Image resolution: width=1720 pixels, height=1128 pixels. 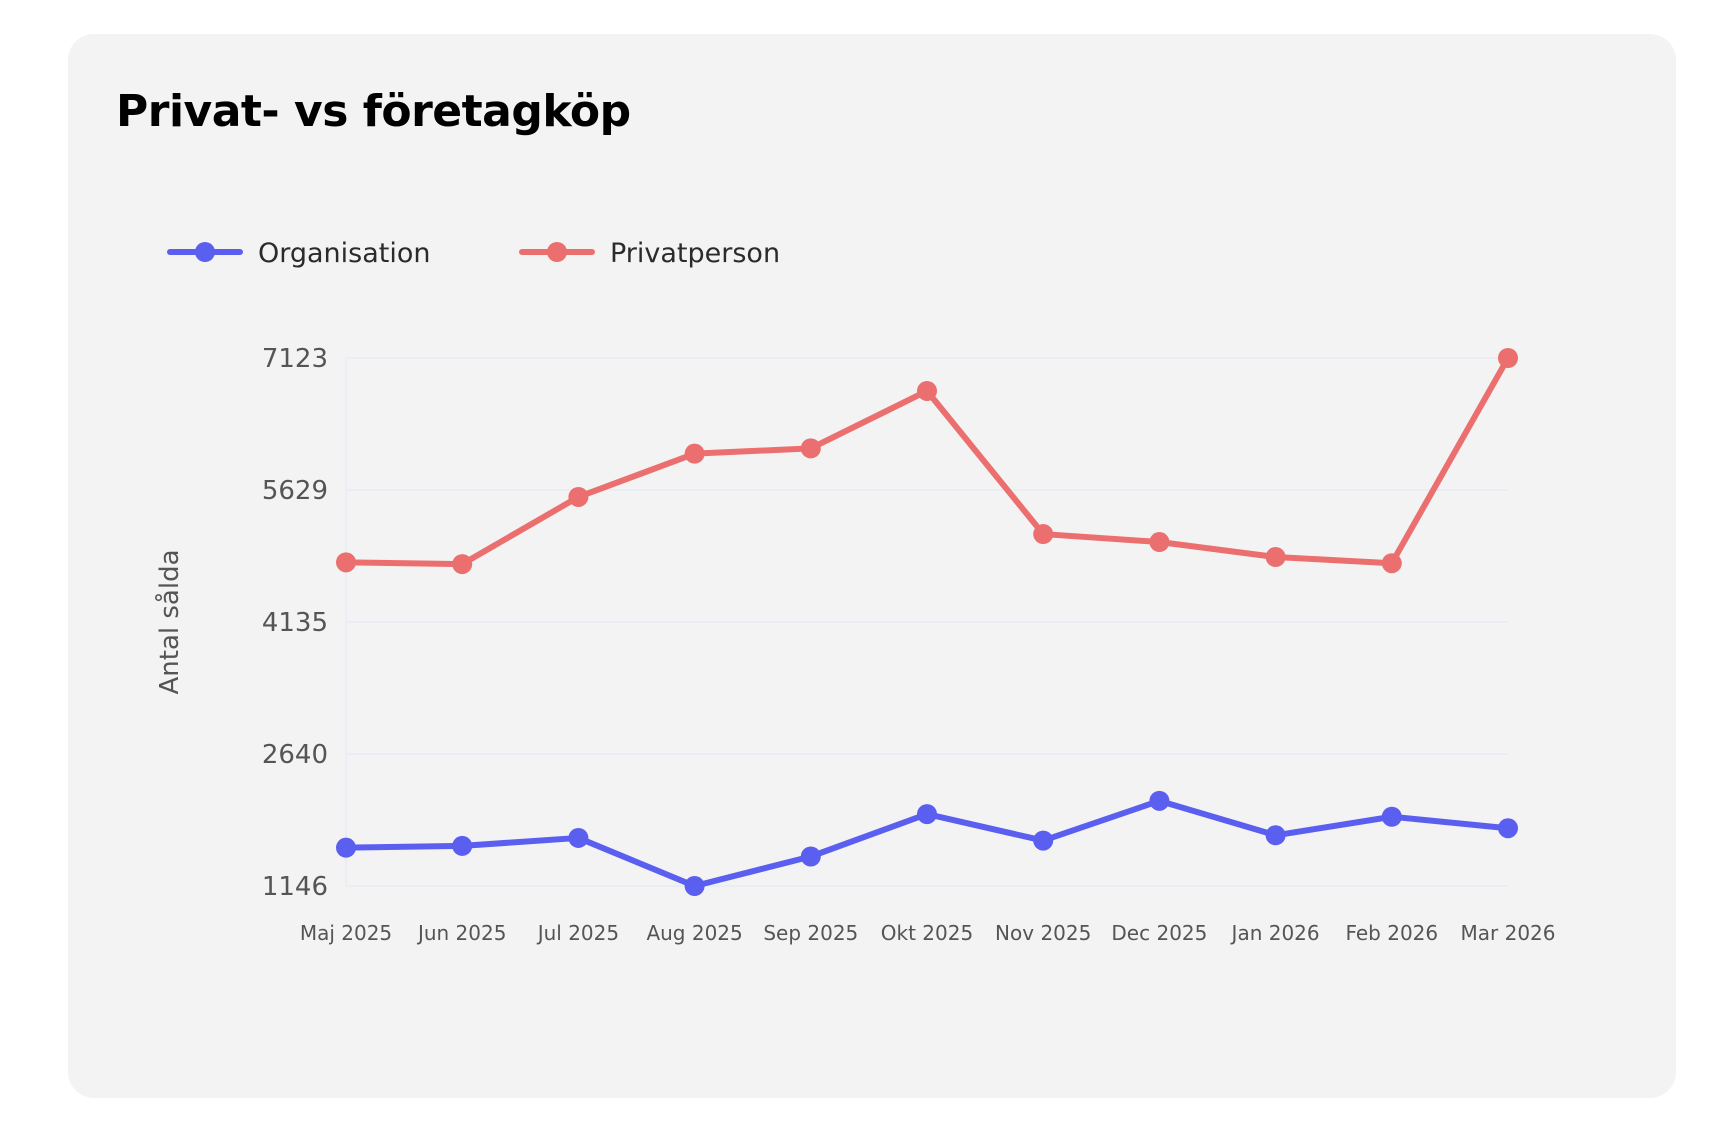 I want to click on x-tick-label: Okt 2025, so click(x=927, y=933).